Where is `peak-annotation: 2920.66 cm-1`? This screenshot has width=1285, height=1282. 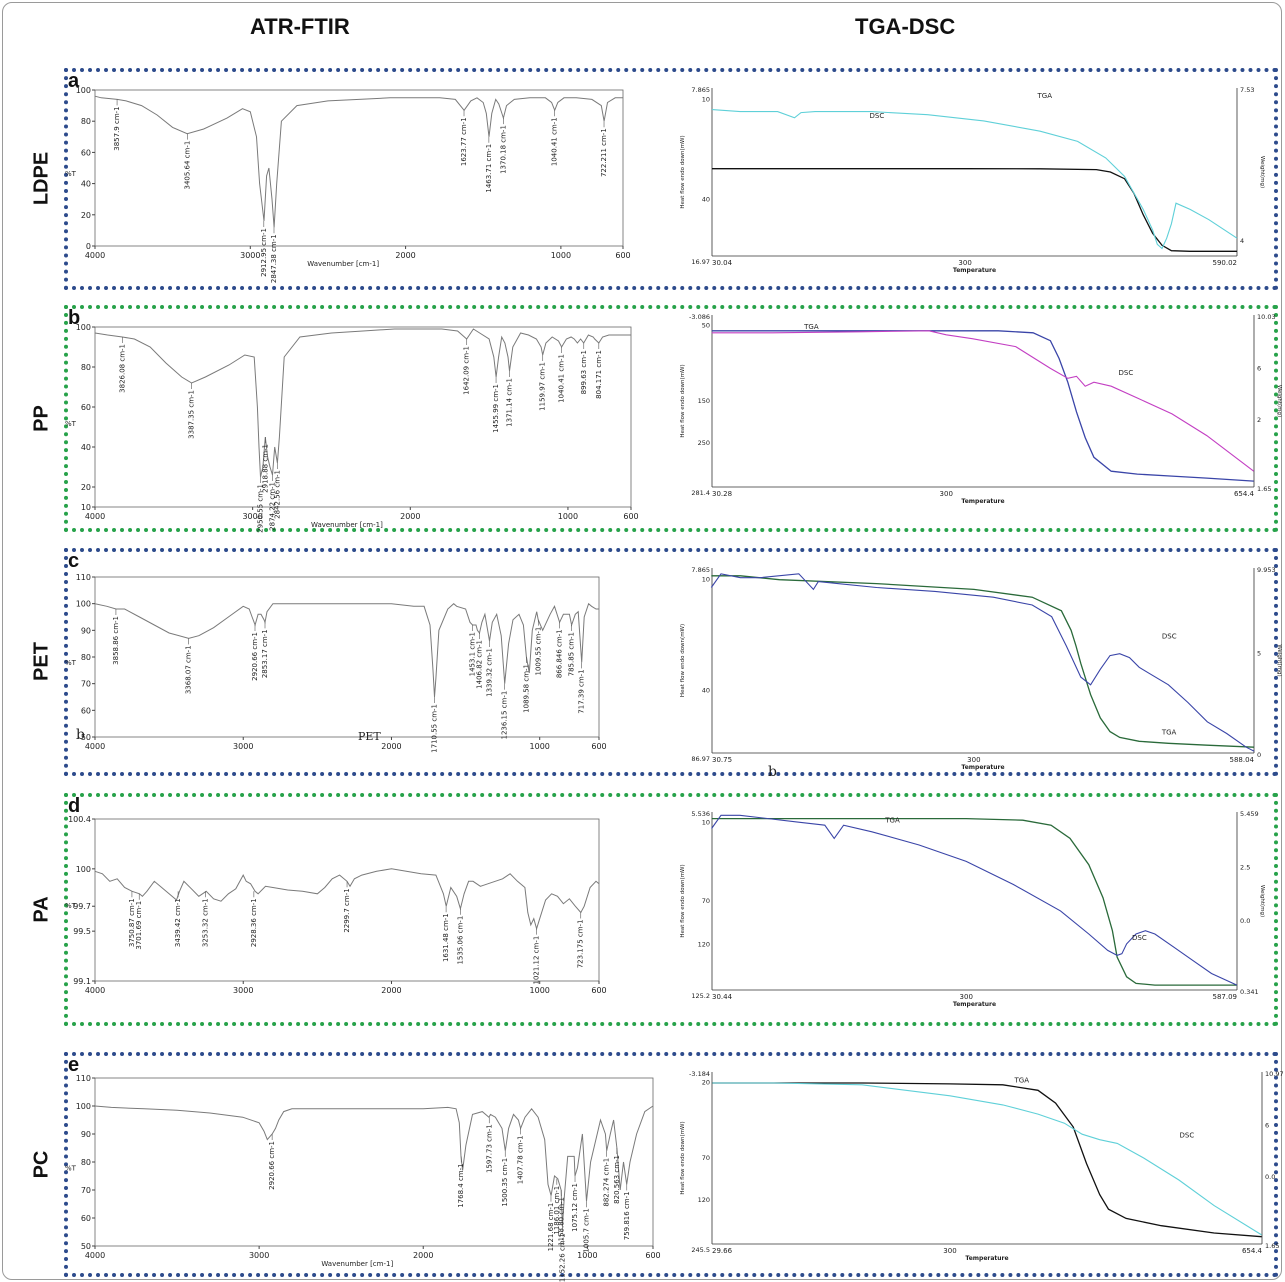
peak-annotation: 2920.66 cm-1 is located at coordinates (272, 1162).